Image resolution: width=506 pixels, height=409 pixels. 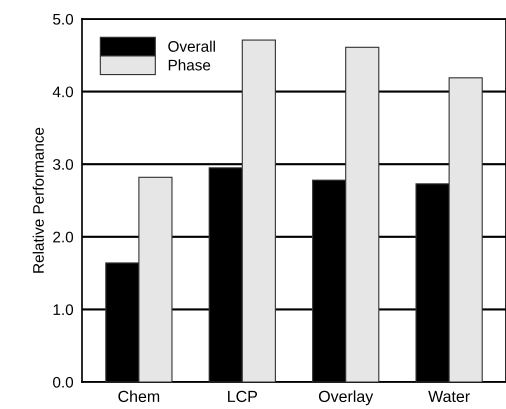 What do you see at coordinates (63, 19) in the screenshot?
I see `y-tick-label: 5.0` at bounding box center [63, 19].